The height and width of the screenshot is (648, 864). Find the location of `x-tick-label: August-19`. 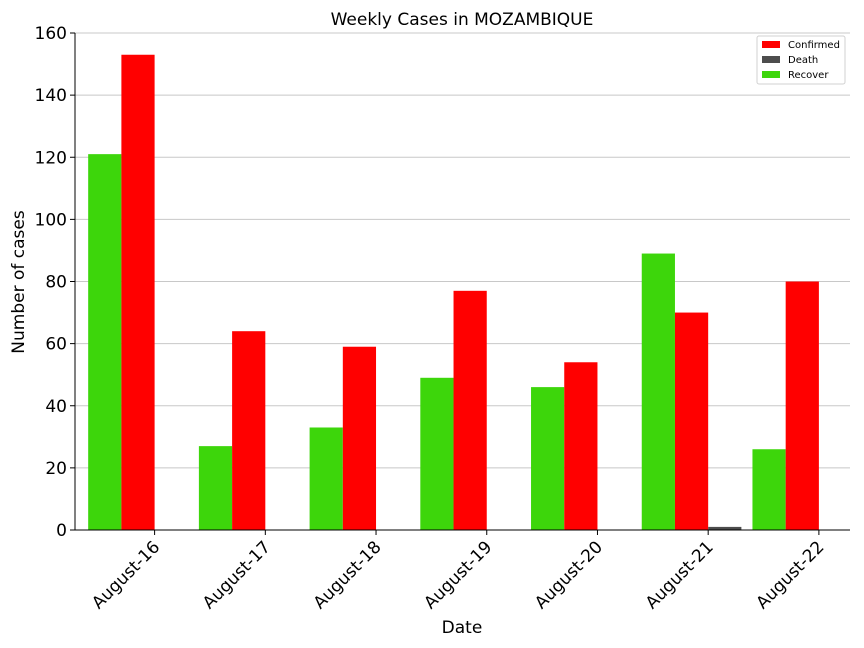

x-tick-label: August-19 is located at coordinates (458, 575).